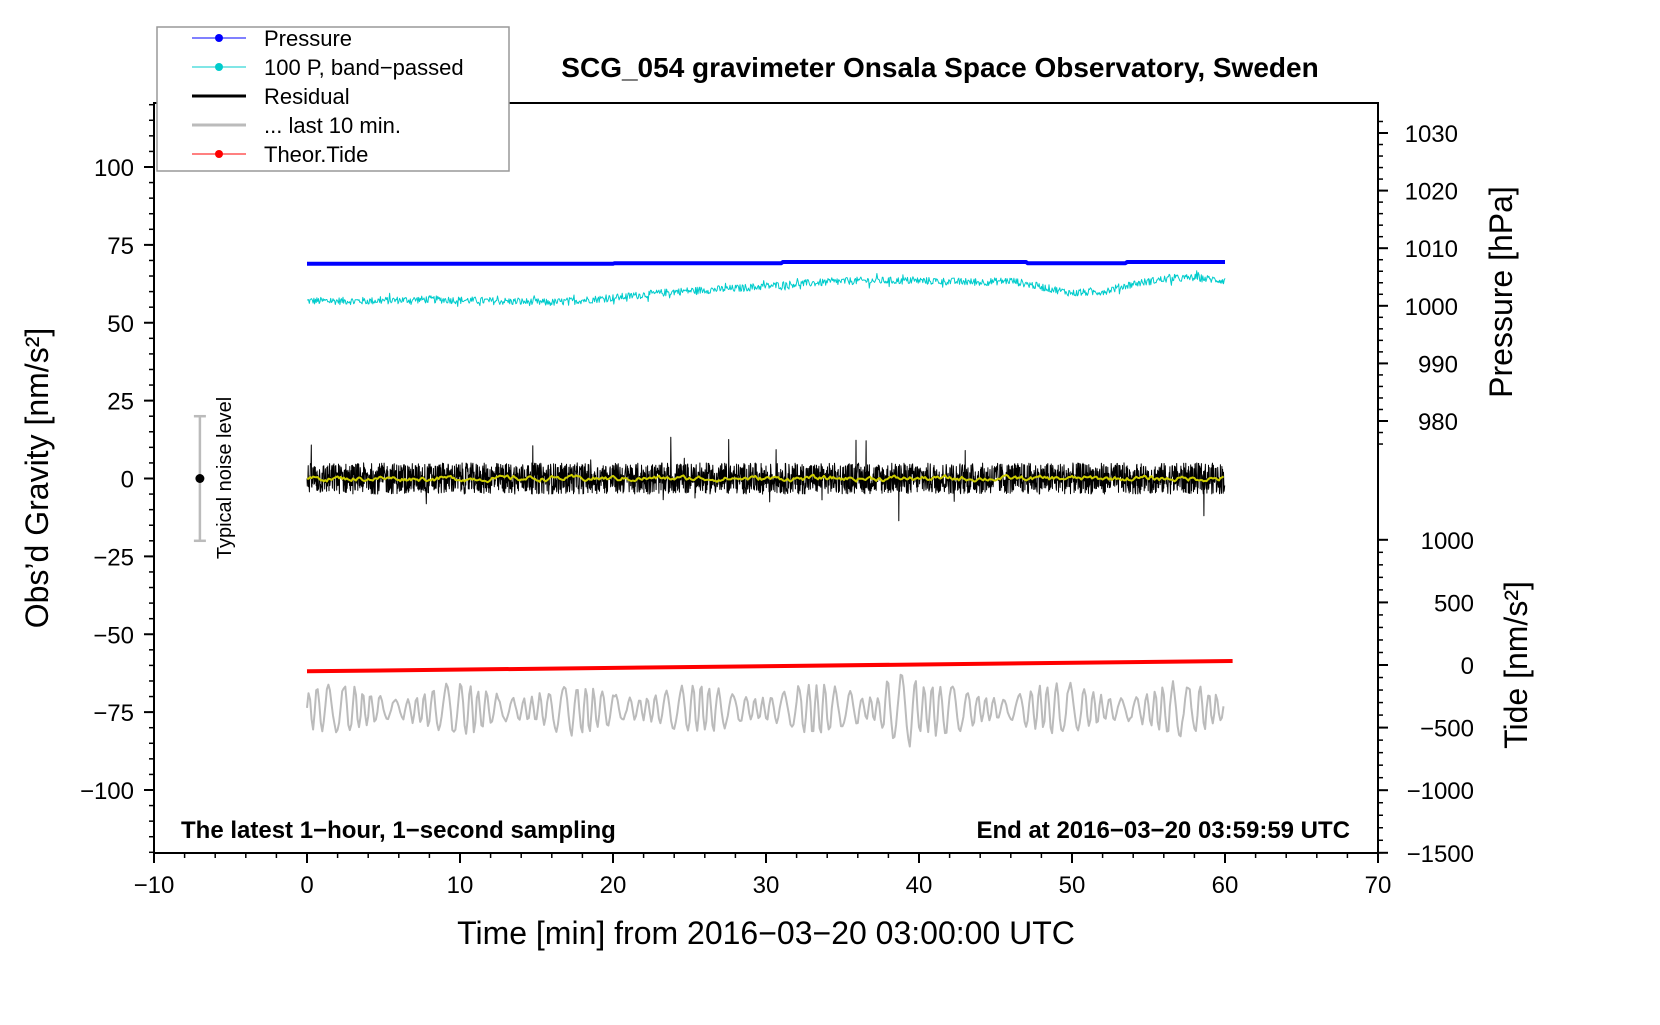 The width and height of the screenshot is (1660, 1025). What do you see at coordinates (308, 38) in the screenshot?
I see `legend-label-pressure: Pressure` at bounding box center [308, 38].